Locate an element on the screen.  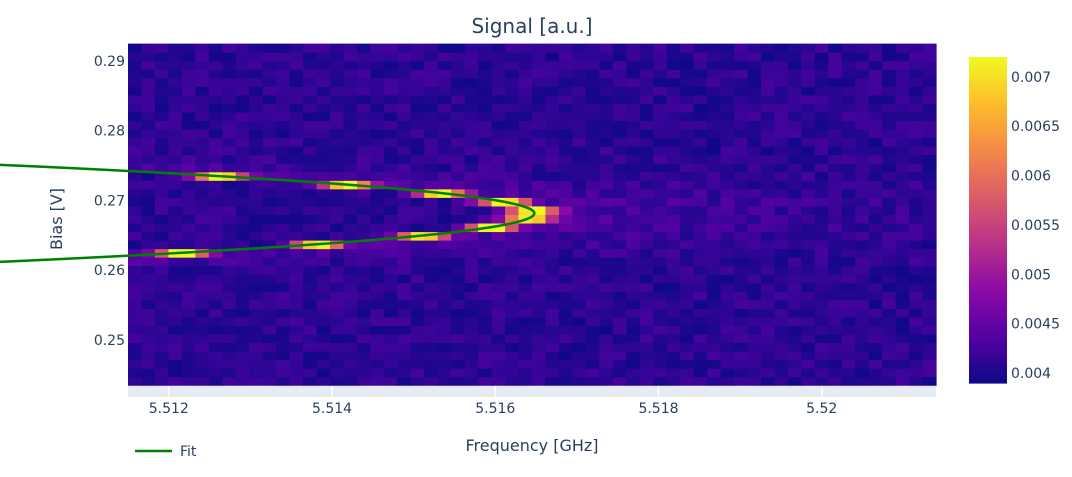
legend: Fit is located at coordinates (166, 452).